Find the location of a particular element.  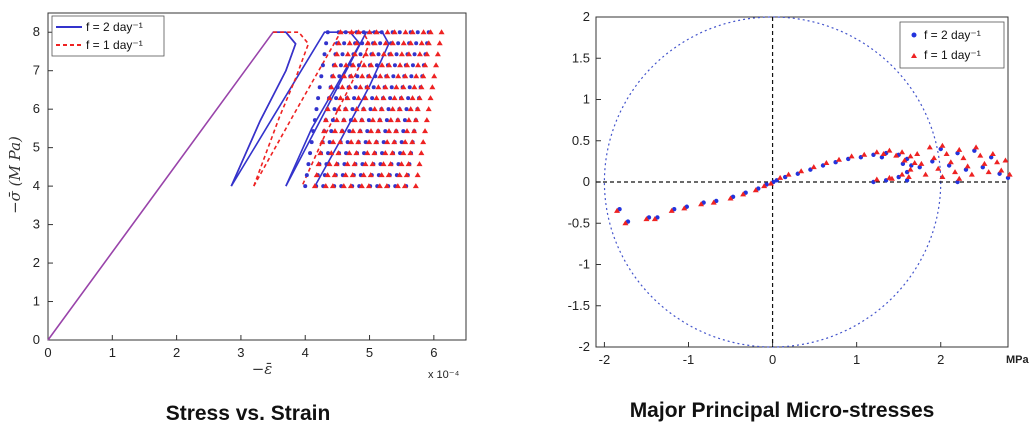

left-y-tick-label: 7 is located at coordinates (36, 70).